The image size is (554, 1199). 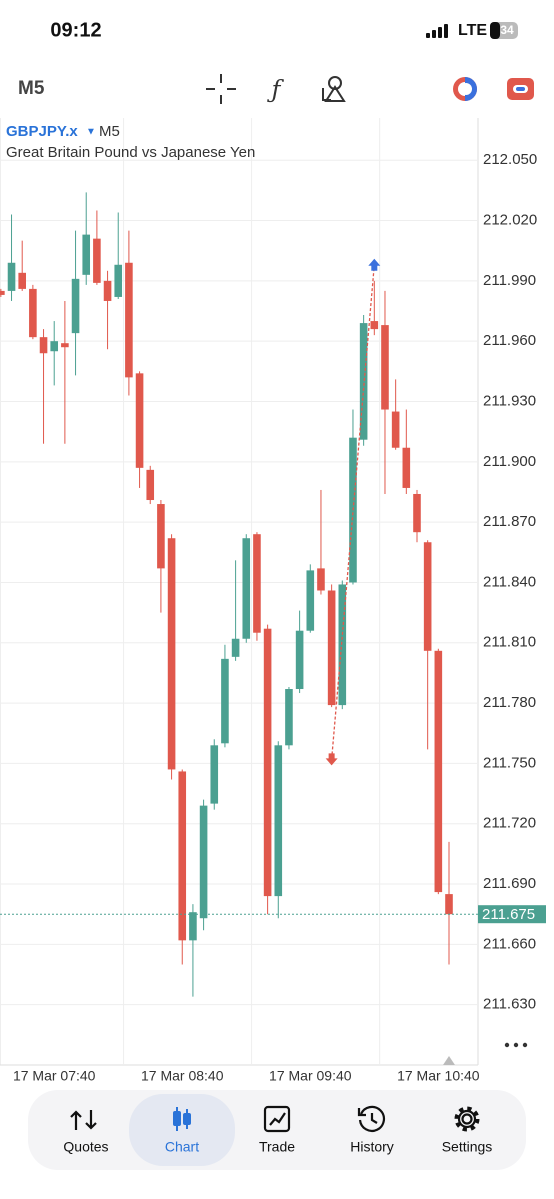 I want to click on status-time: 09:12, so click(x=75, y=30).